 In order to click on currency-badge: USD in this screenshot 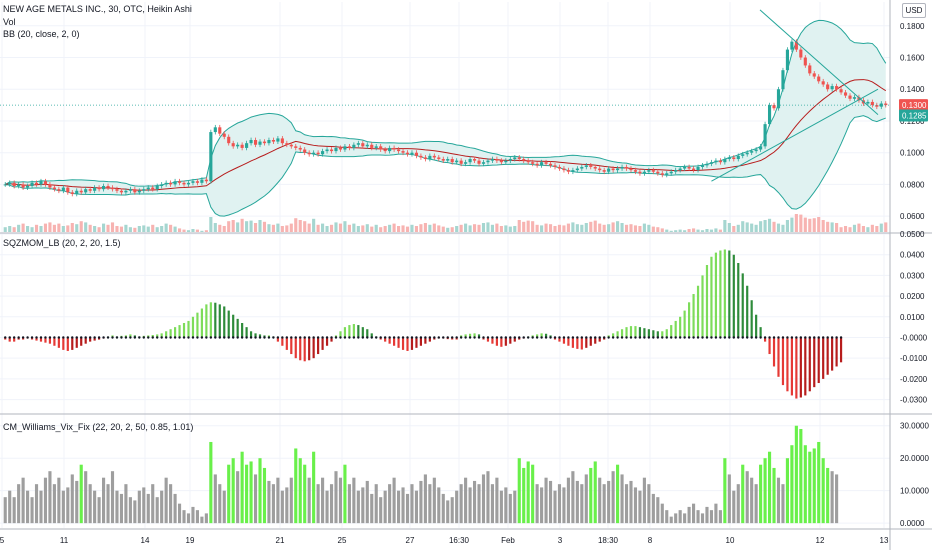, I will do `click(914, 10)`.